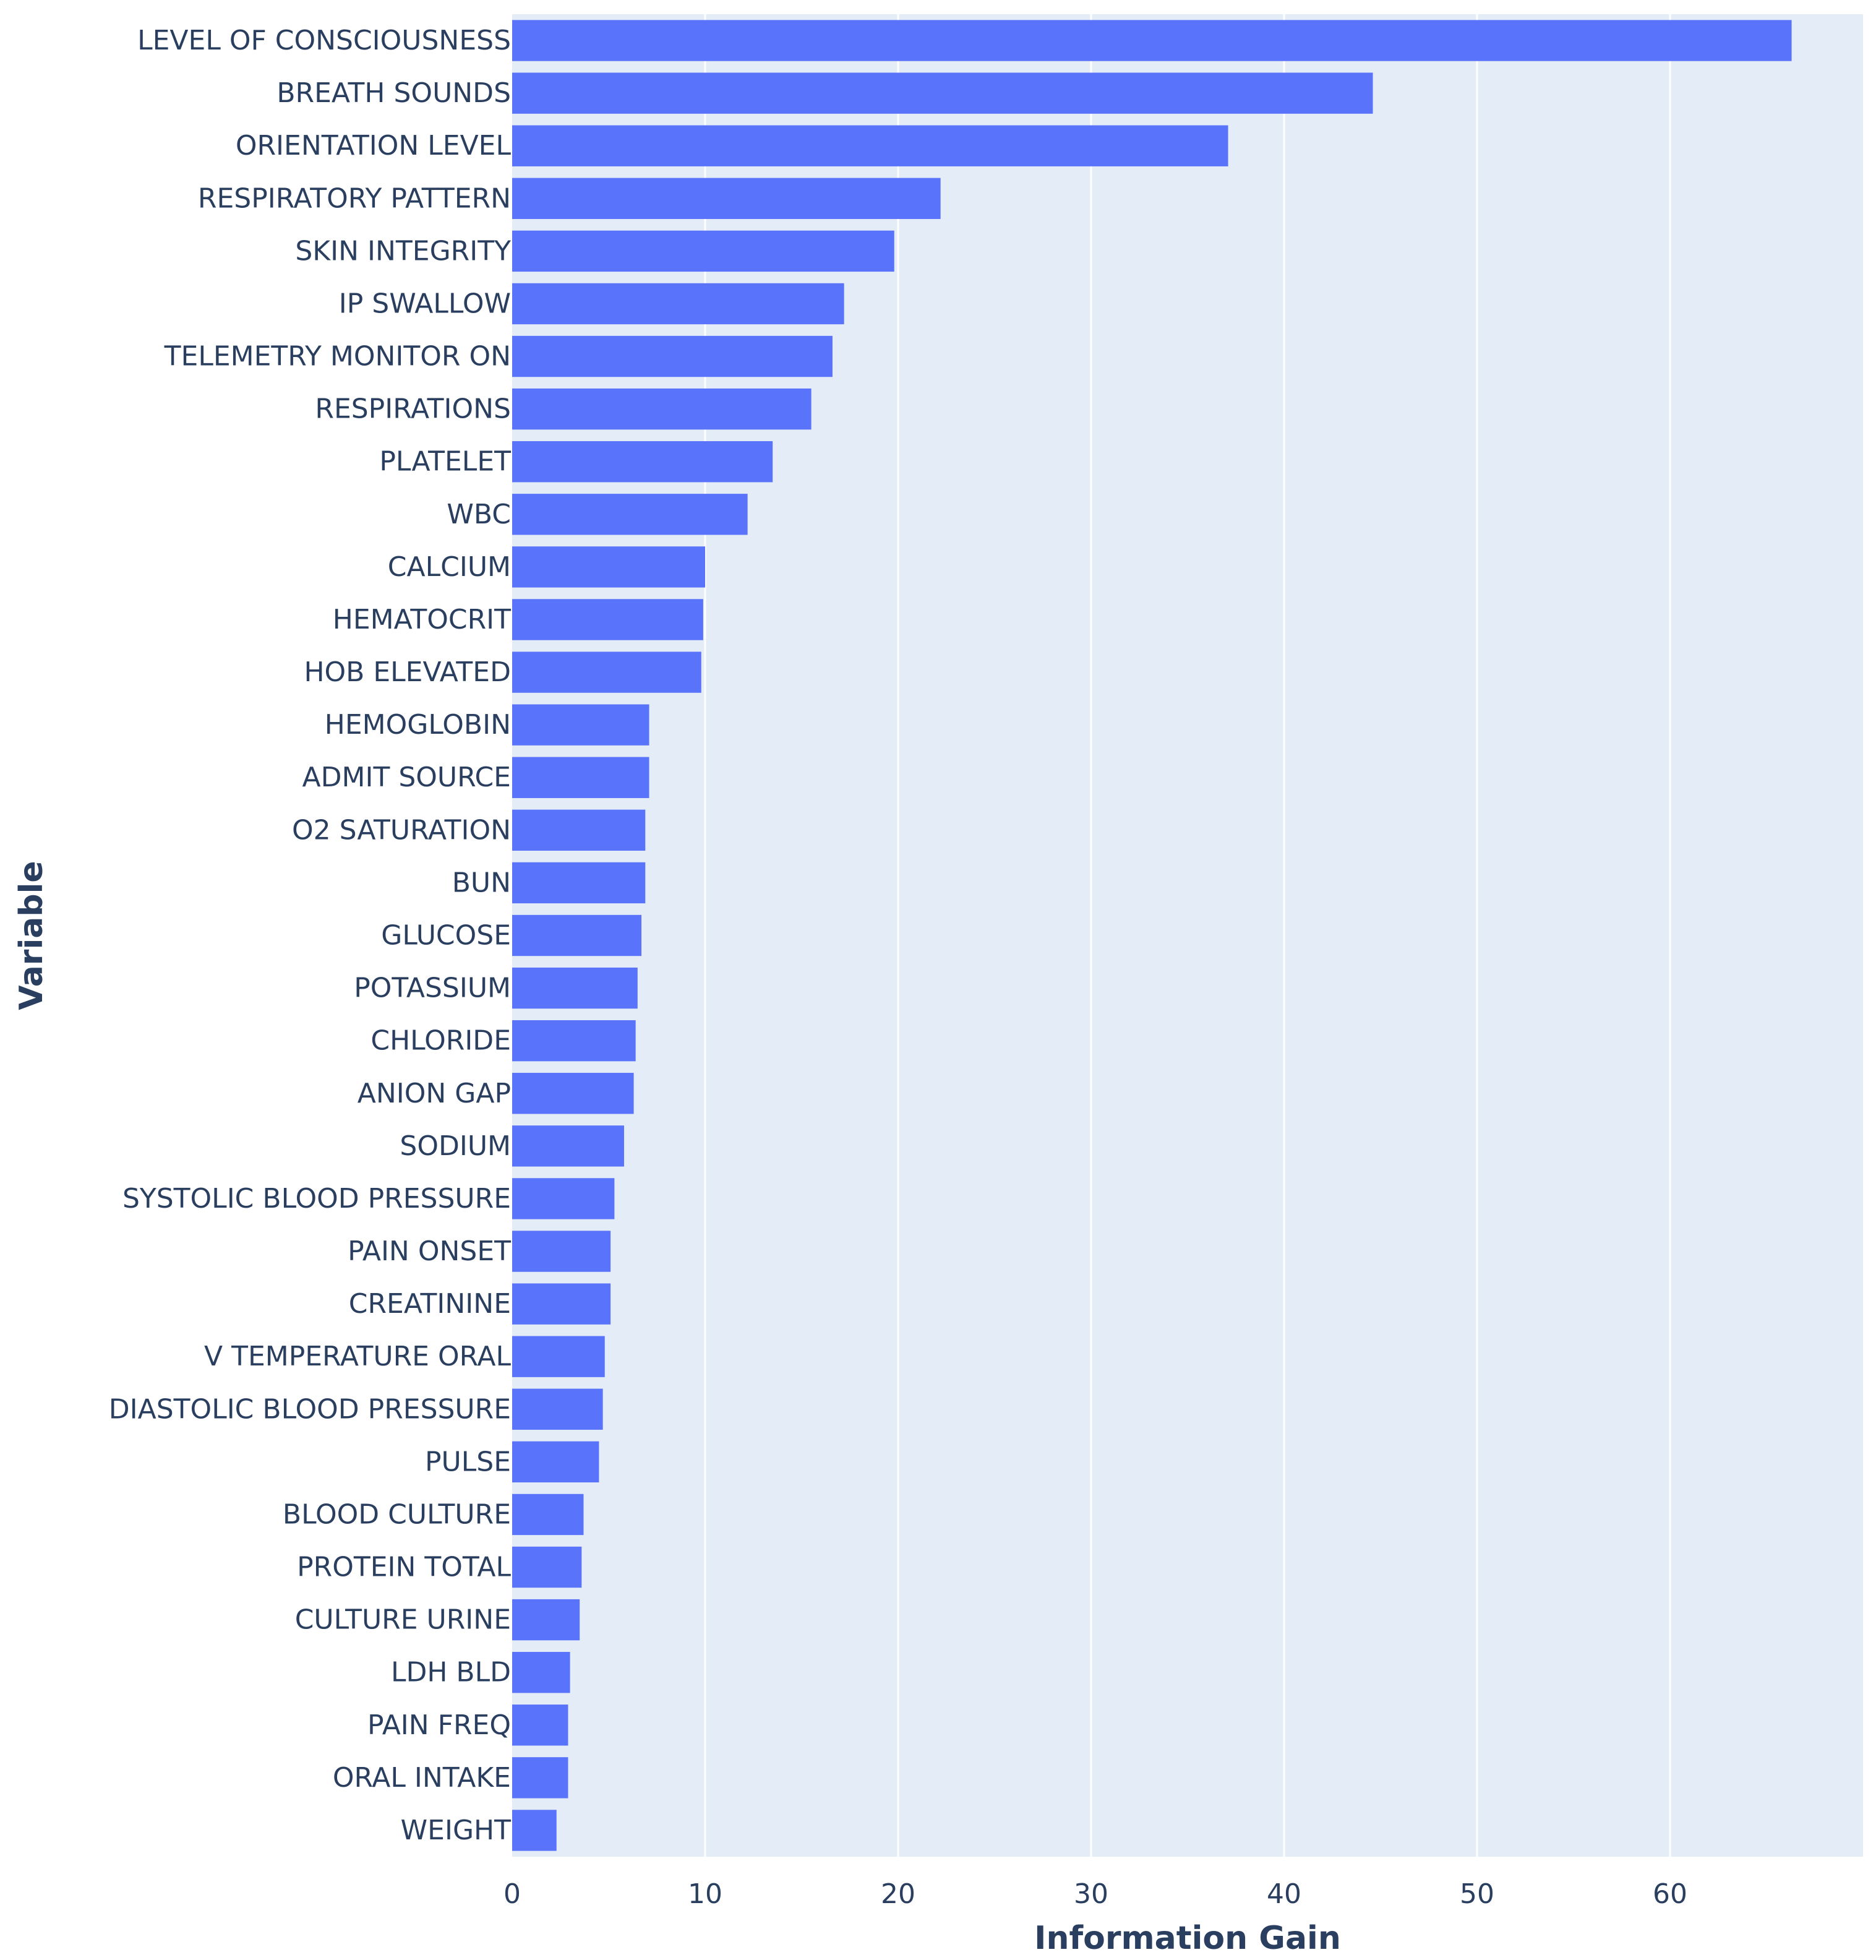 Image resolution: width=1876 pixels, height=1960 pixels. Describe the element at coordinates (316, 1199) in the screenshot. I see `category-label: SYSTOLIC BLOOD PRESSURE` at that location.